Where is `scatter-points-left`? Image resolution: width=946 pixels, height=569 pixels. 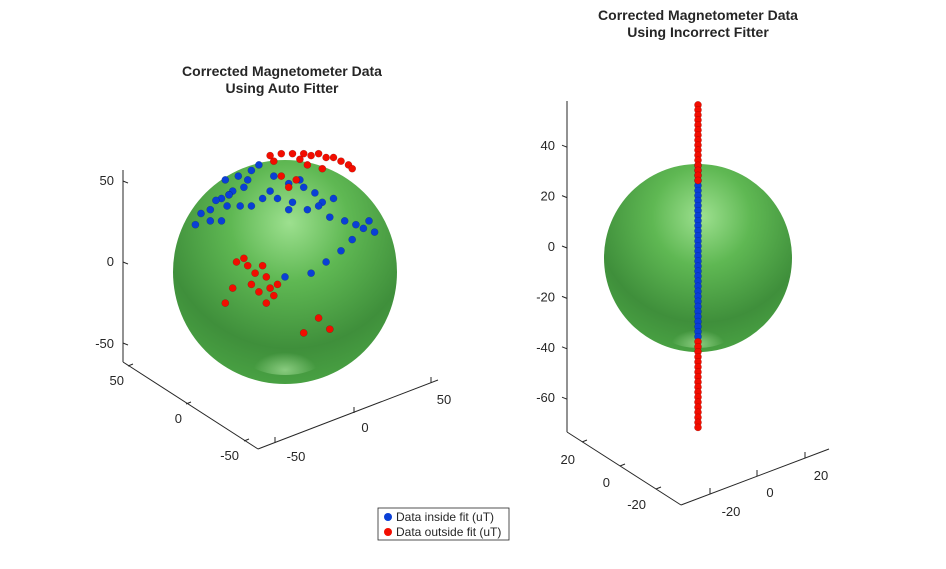 scatter-points-left is located at coordinates (285, 243).